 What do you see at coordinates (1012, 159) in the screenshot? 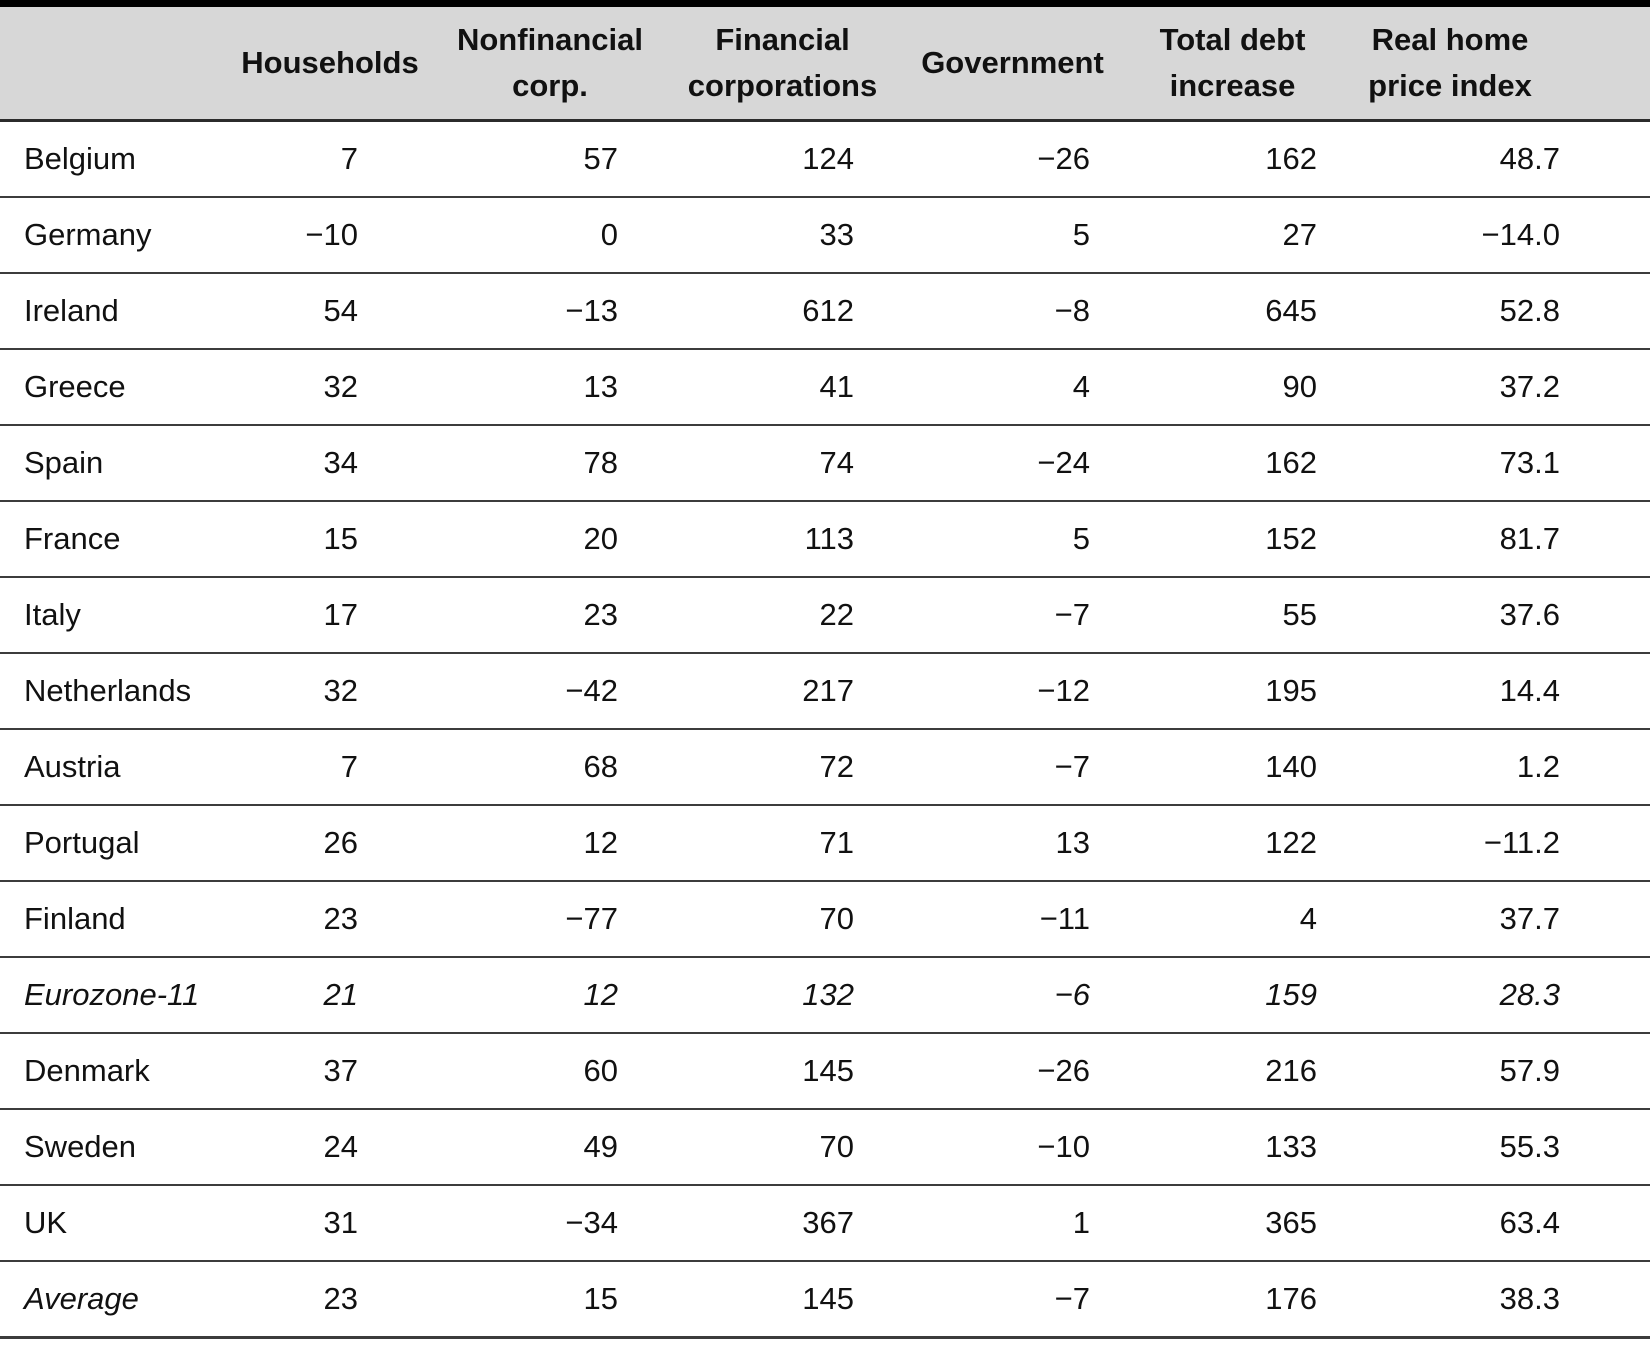
I see `cell: −26` at bounding box center [1012, 159].